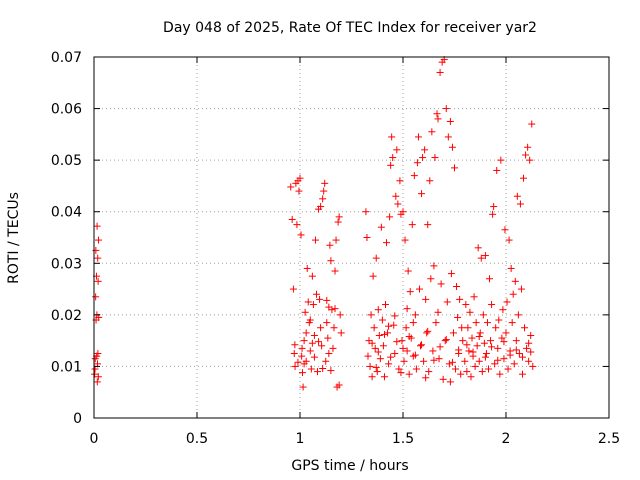 This screenshot has height=480, width=640. I want to click on x-tick-label: 0, so click(94, 439).